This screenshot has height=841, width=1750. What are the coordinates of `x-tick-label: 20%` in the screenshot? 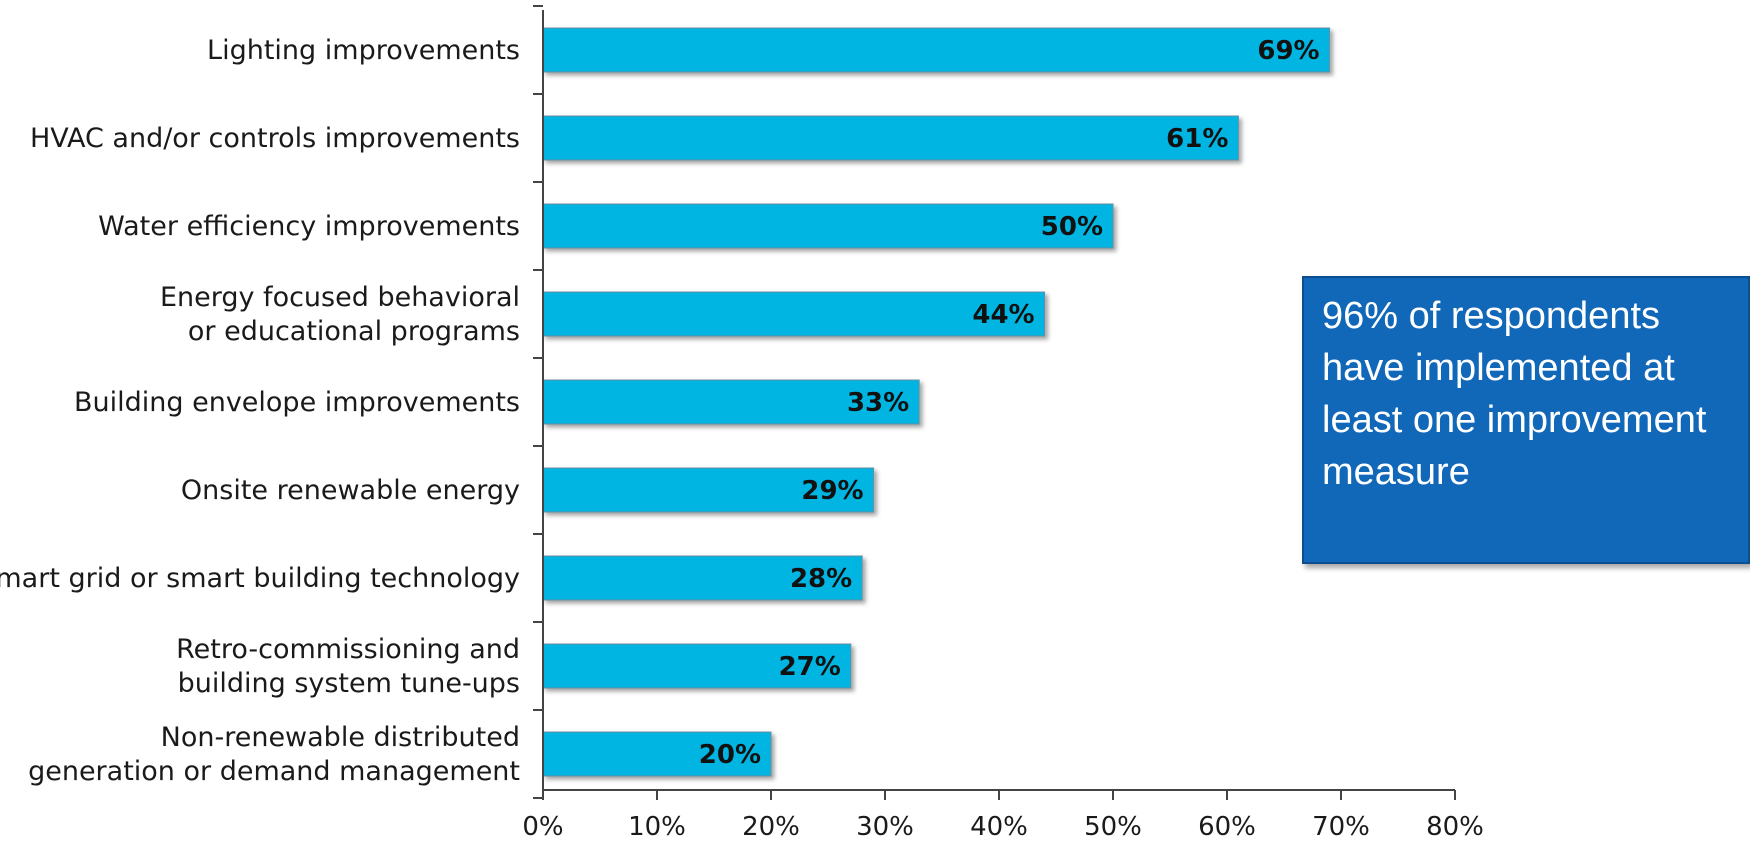 It's located at (771, 826).